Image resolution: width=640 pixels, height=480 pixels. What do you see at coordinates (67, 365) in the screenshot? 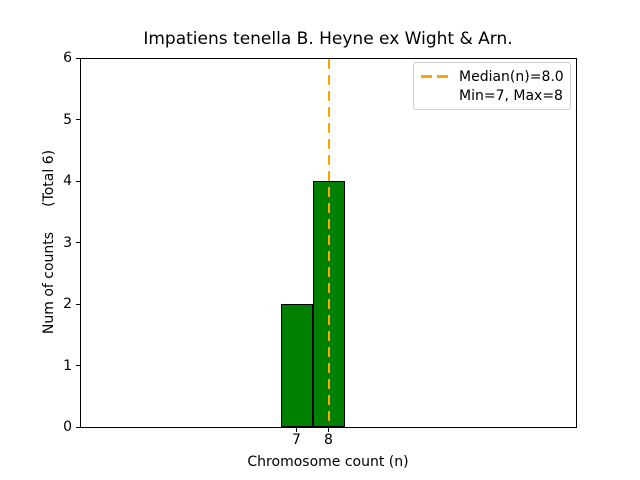
I see `y-tick-label: 1` at bounding box center [67, 365].